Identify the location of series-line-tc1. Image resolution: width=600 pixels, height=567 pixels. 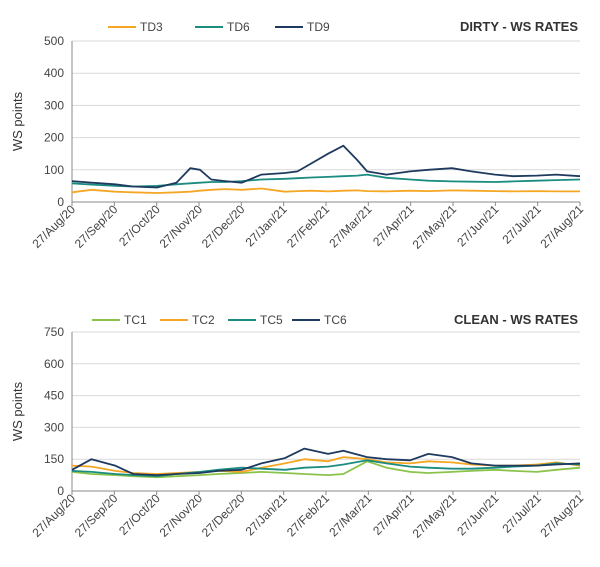
(326, 469).